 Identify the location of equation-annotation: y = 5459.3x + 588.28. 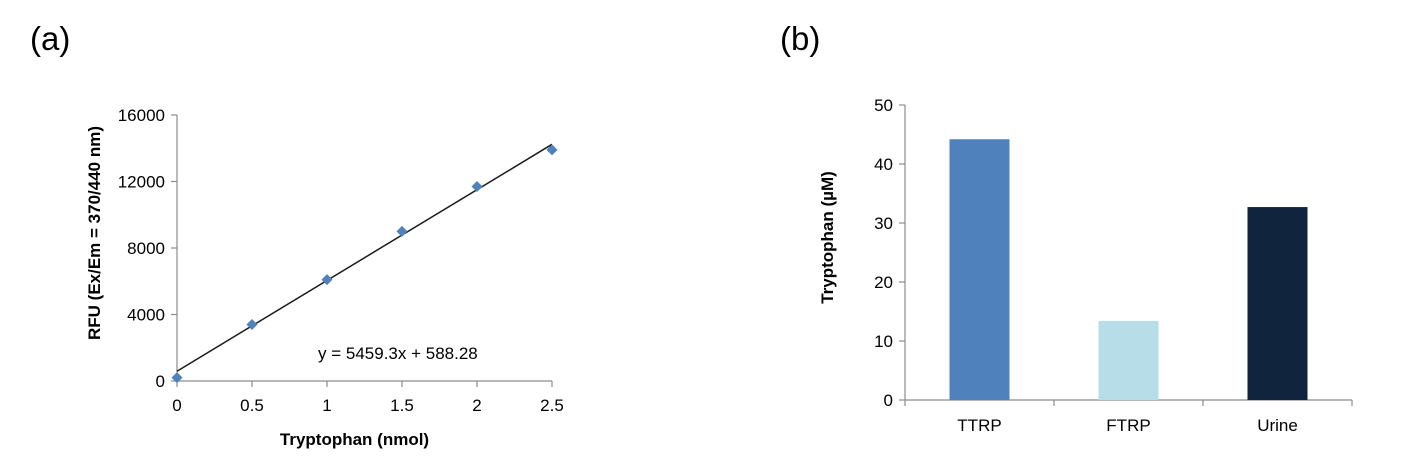
(398, 353).